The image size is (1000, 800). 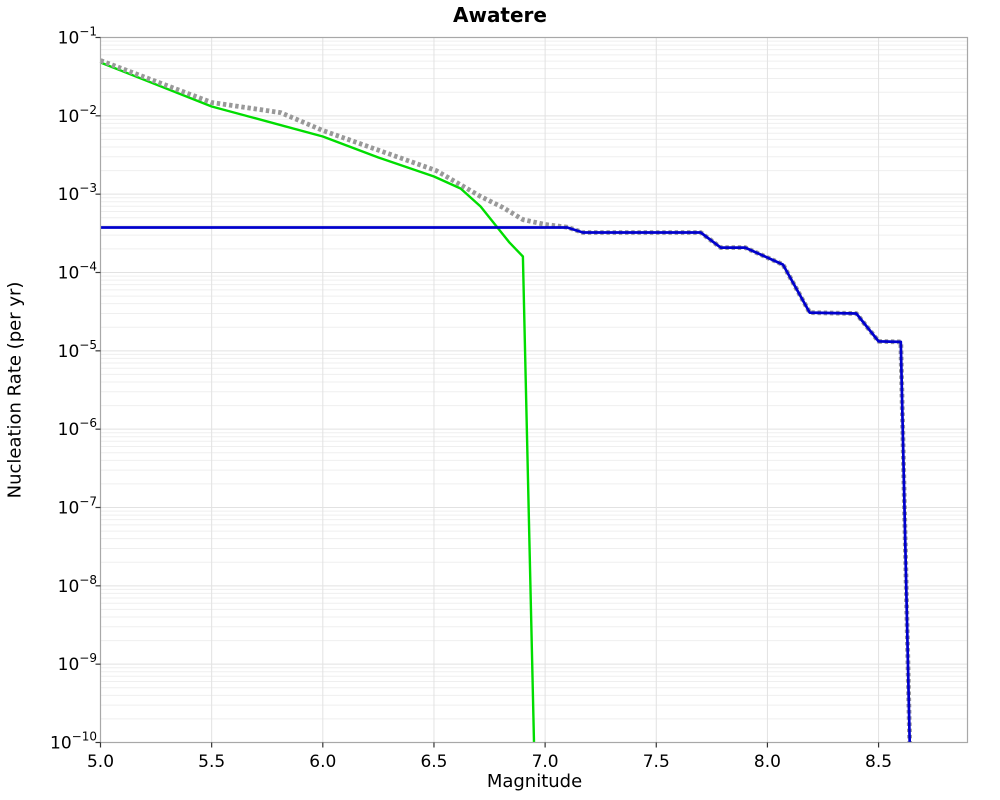 What do you see at coordinates (77, 428) in the screenshot?
I see `y-tick-label: 10⁻⁶` at bounding box center [77, 428].